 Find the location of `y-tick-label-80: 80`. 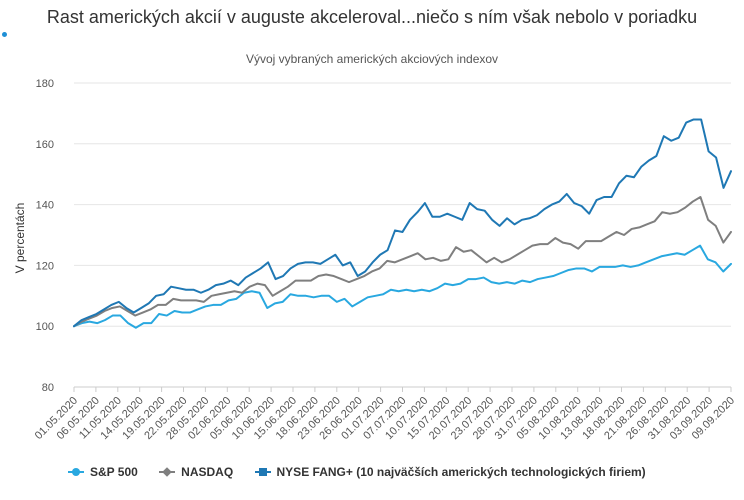

y-tick-label-80: 80 is located at coordinates (48, 388).